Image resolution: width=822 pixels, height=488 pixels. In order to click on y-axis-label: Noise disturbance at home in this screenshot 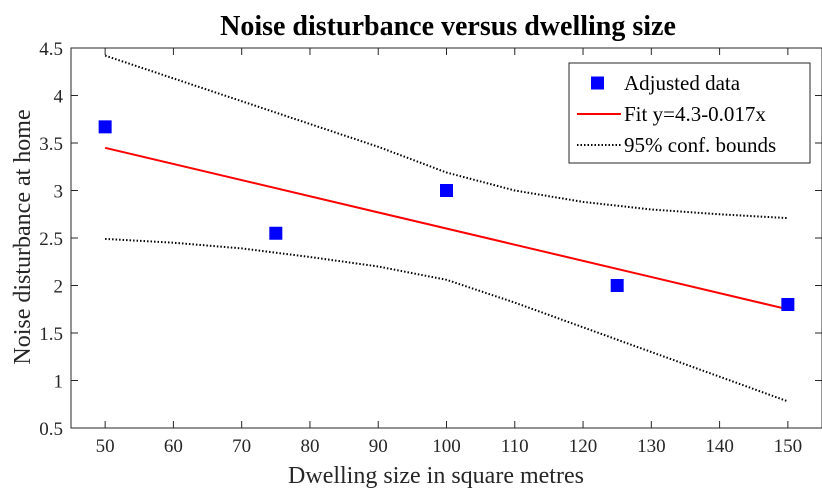, I will do `click(23, 236)`.